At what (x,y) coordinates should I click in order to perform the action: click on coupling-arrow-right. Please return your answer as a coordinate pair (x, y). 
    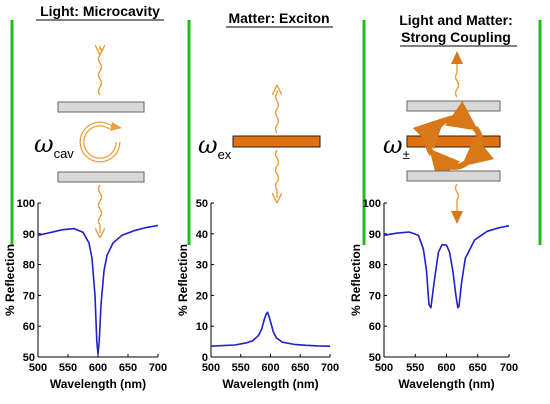
    Looking at the image, I should click on (478, 146).